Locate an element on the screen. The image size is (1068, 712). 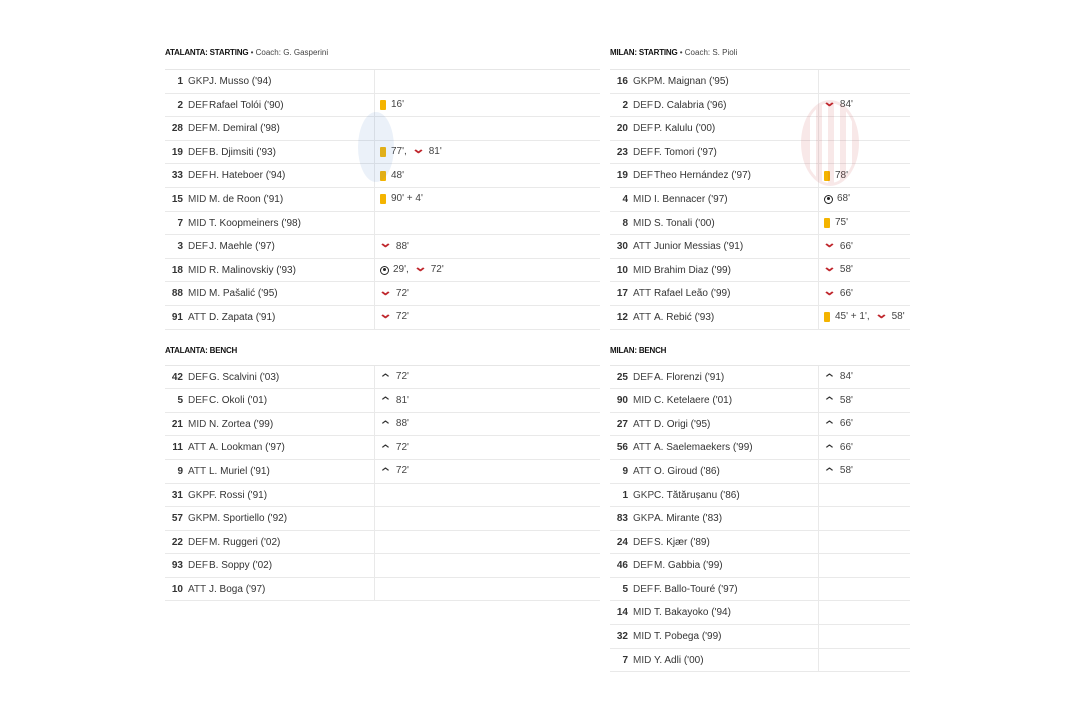
player-name: H. Hateboer ('94) is located at coordinates (247, 176).